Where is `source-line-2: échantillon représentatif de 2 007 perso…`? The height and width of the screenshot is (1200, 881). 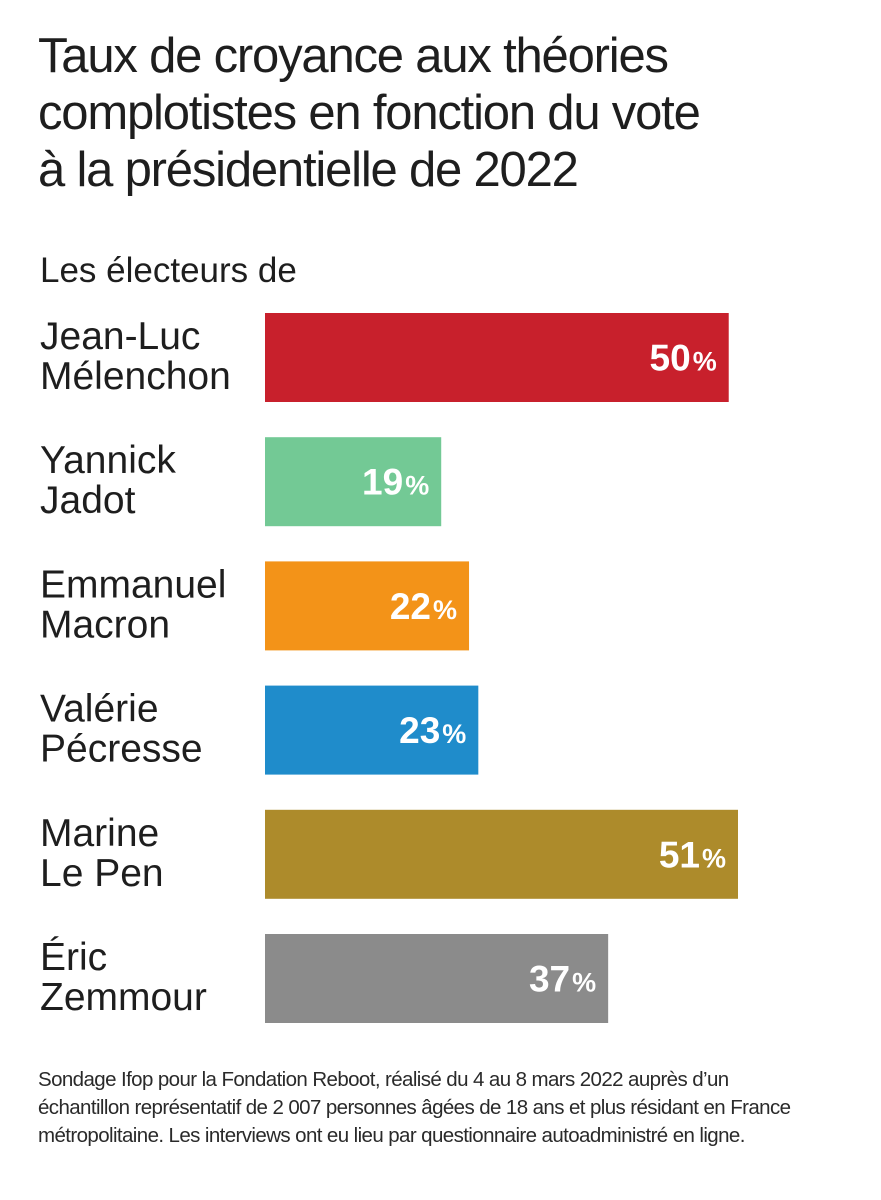
source-line-2: échantillon représentatif de 2 007 perso… is located at coordinates (414, 1107).